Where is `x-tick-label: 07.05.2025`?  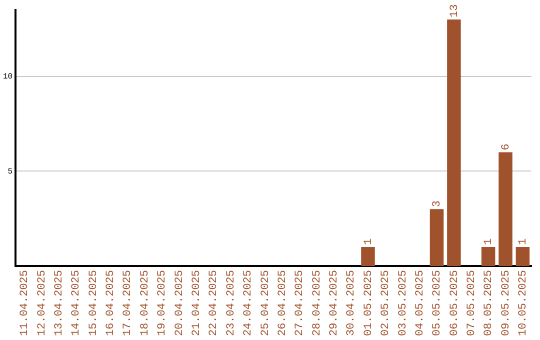 x-tick-label: 07.05.2025 is located at coordinates (472, 303).